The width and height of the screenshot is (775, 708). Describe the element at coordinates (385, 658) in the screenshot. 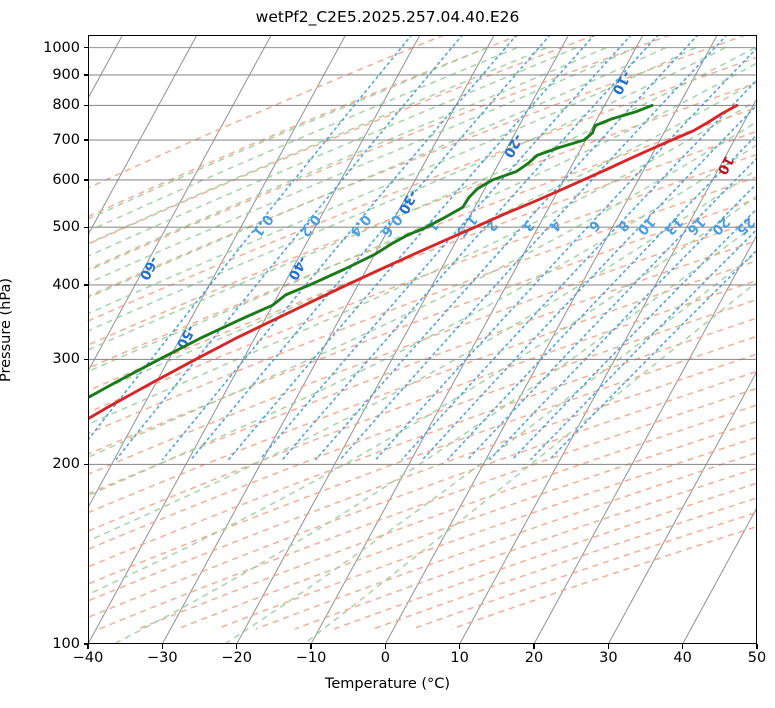

I see `x-tick-label: 0` at that location.